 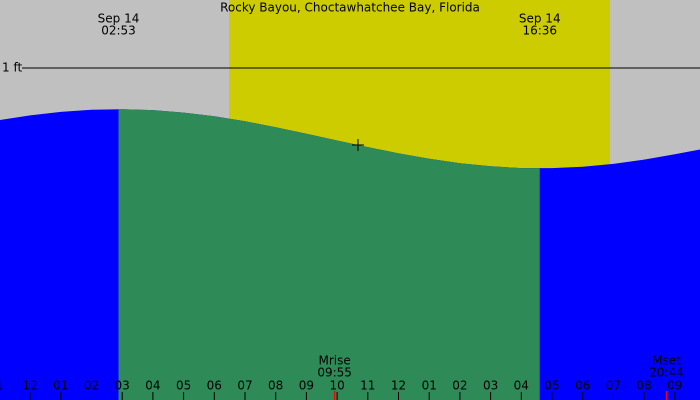 I want to click on event-time: 02:53, so click(x=118, y=31).